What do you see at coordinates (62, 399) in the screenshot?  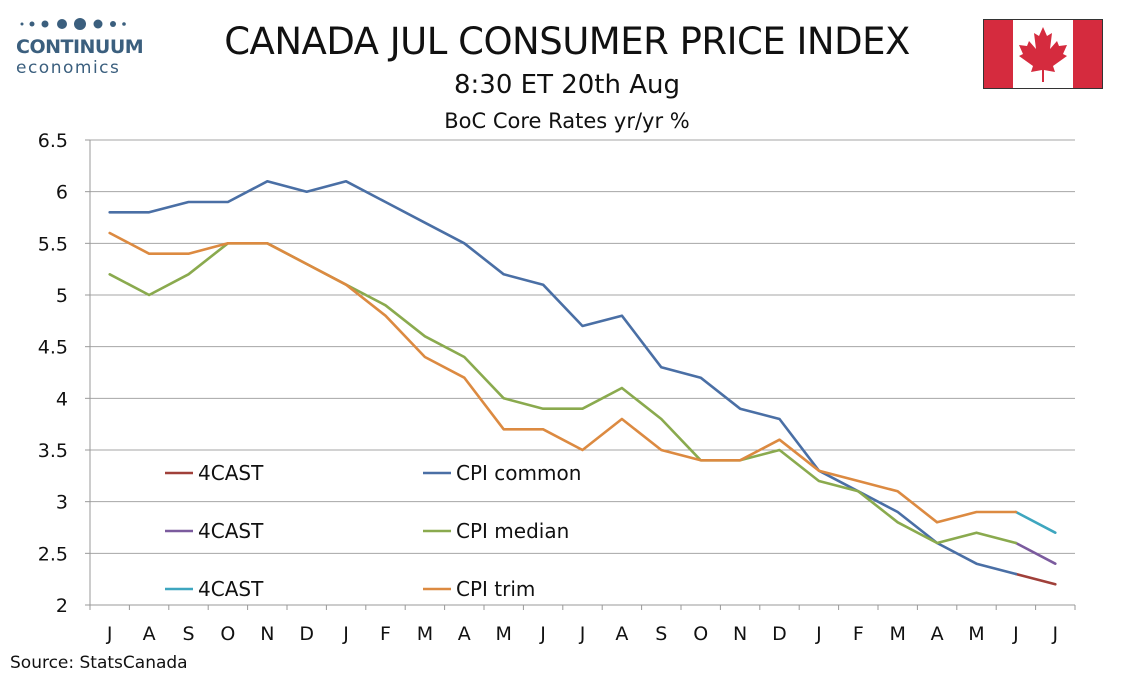 I see `y-tick-label: 4` at bounding box center [62, 399].